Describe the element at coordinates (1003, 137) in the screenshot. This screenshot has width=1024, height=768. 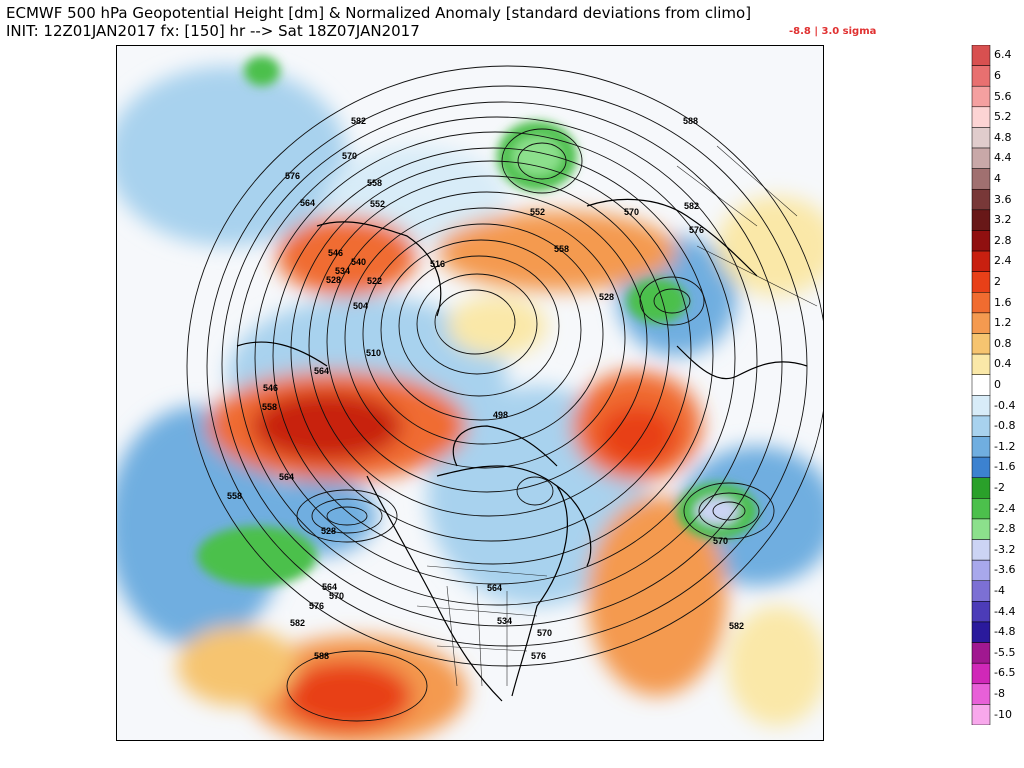
I see `colorbar-label: 4.8` at that location.